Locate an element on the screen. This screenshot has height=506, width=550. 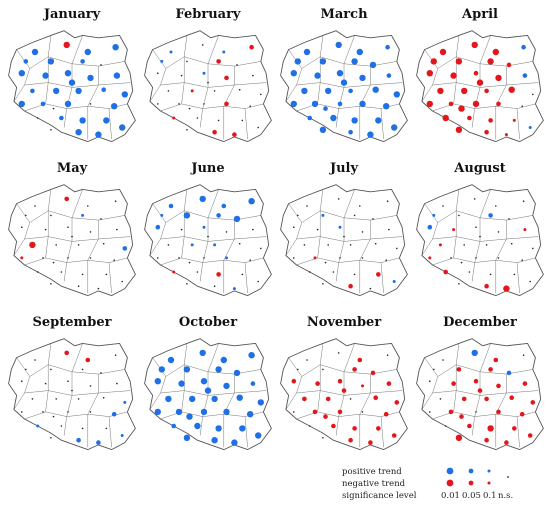
legend-negative-01-dot is located at coordinates (489, 483).